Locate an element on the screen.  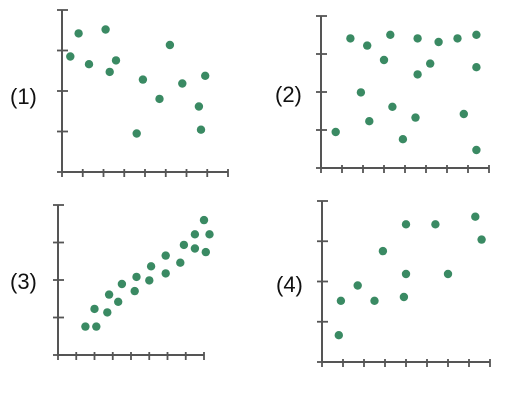
panel-label-3: (3) is located at coordinates (23, 281).